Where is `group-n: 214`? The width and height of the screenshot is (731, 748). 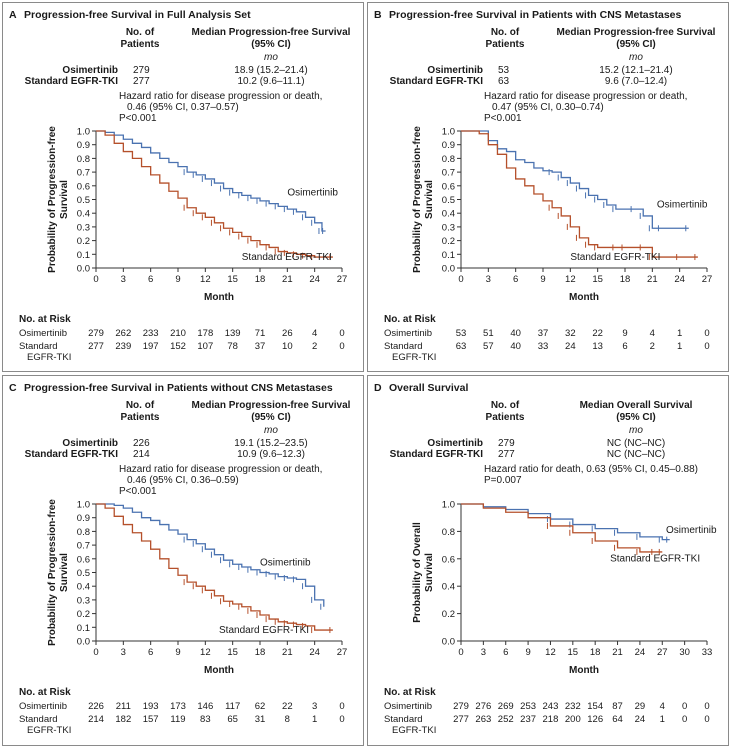 group-n: 214 is located at coordinates (141, 454).